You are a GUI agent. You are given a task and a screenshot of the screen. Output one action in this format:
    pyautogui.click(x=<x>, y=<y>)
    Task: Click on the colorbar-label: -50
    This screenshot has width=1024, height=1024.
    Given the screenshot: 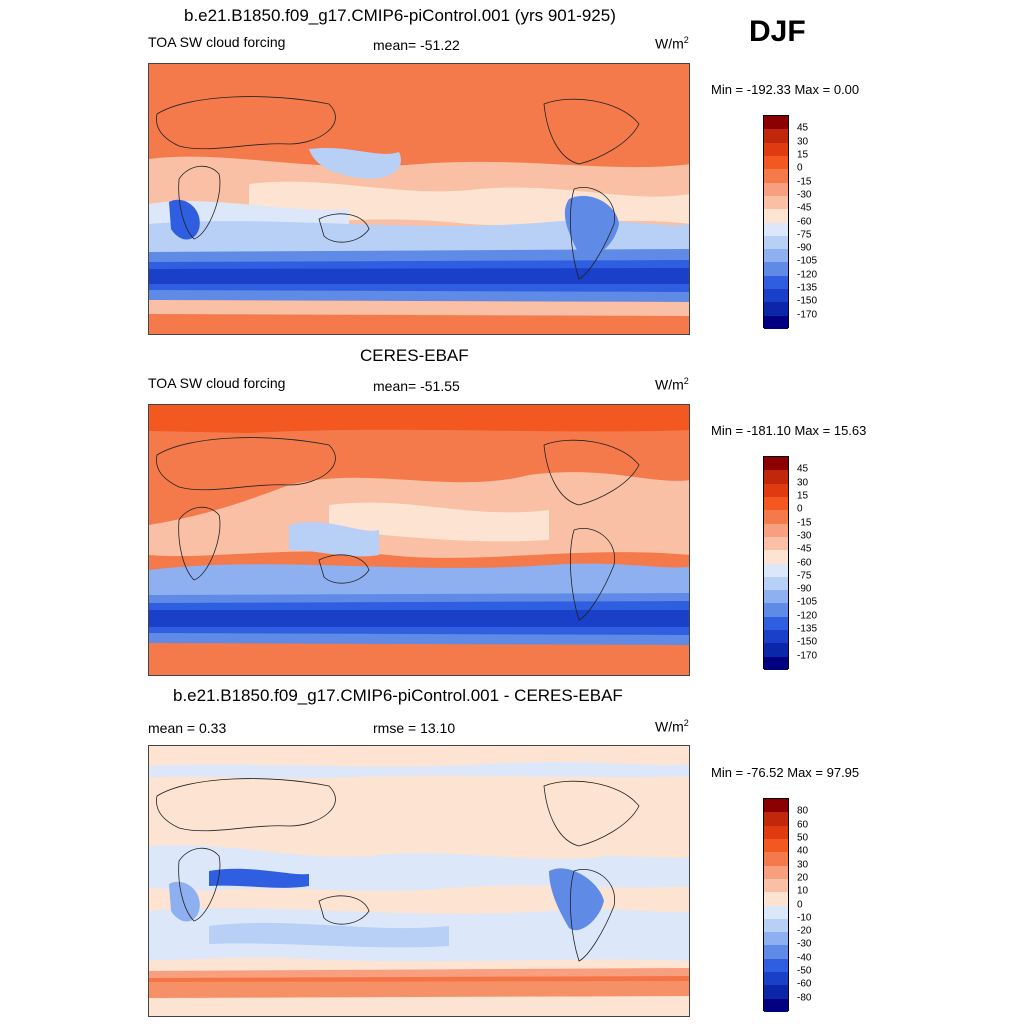 What is the action you would take?
    pyautogui.click(x=804, y=971)
    